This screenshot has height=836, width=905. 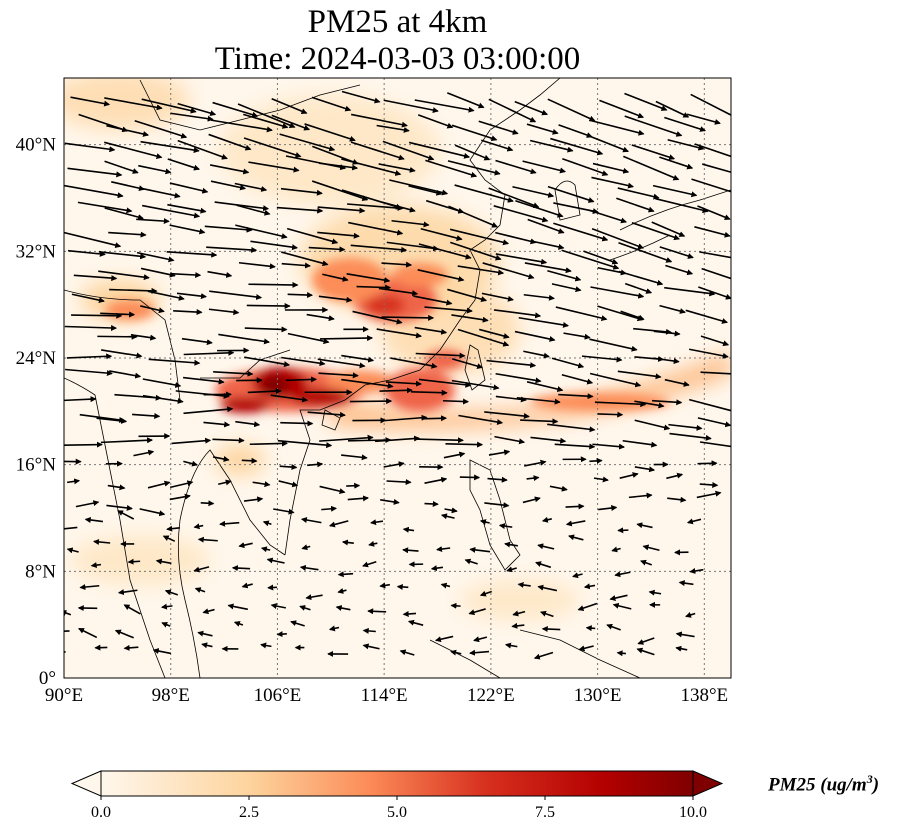 What do you see at coordinates (491, 695) in the screenshot?
I see `lon-tick-label: 122°E` at bounding box center [491, 695].